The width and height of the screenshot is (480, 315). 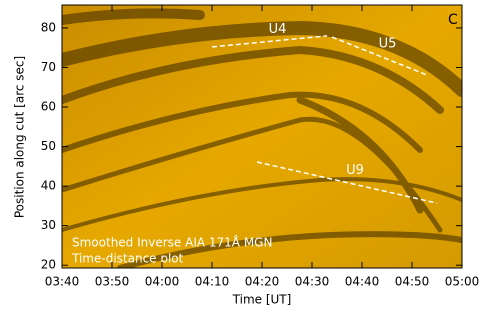 I want to click on y-tick-label: 60, so click(x=48, y=107).